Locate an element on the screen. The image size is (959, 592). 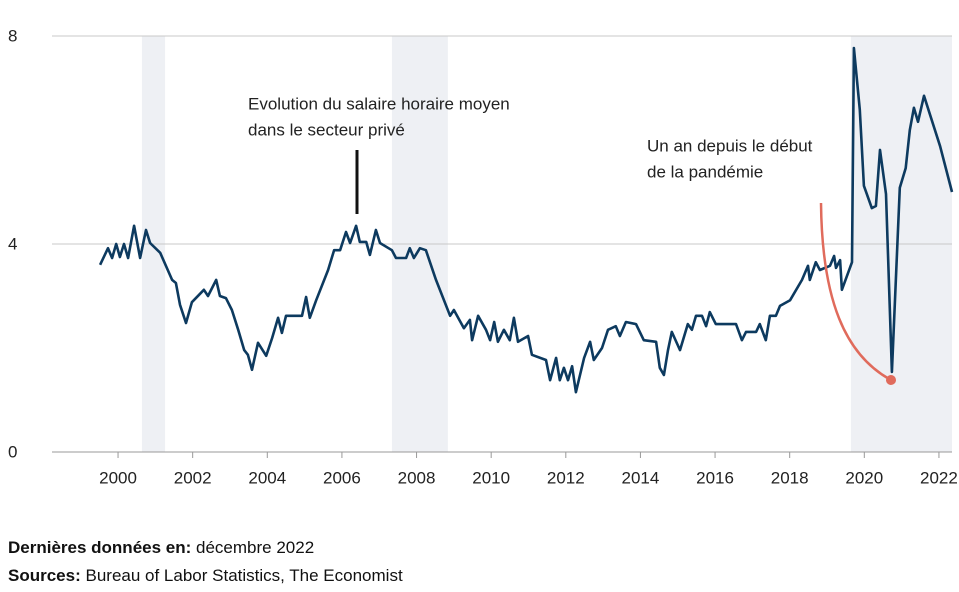
annotation-dot is located at coordinates (891, 380).